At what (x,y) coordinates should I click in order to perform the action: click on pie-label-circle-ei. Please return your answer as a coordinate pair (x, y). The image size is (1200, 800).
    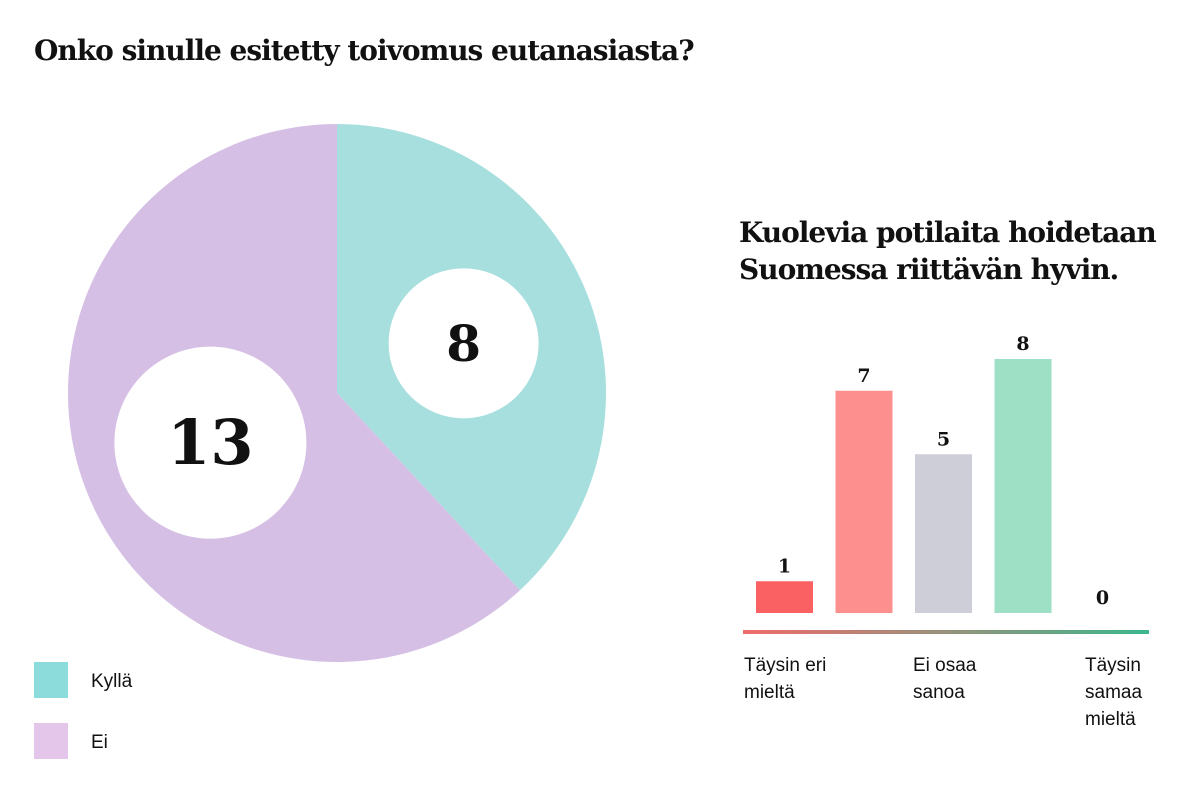
    Looking at the image, I should click on (210, 442).